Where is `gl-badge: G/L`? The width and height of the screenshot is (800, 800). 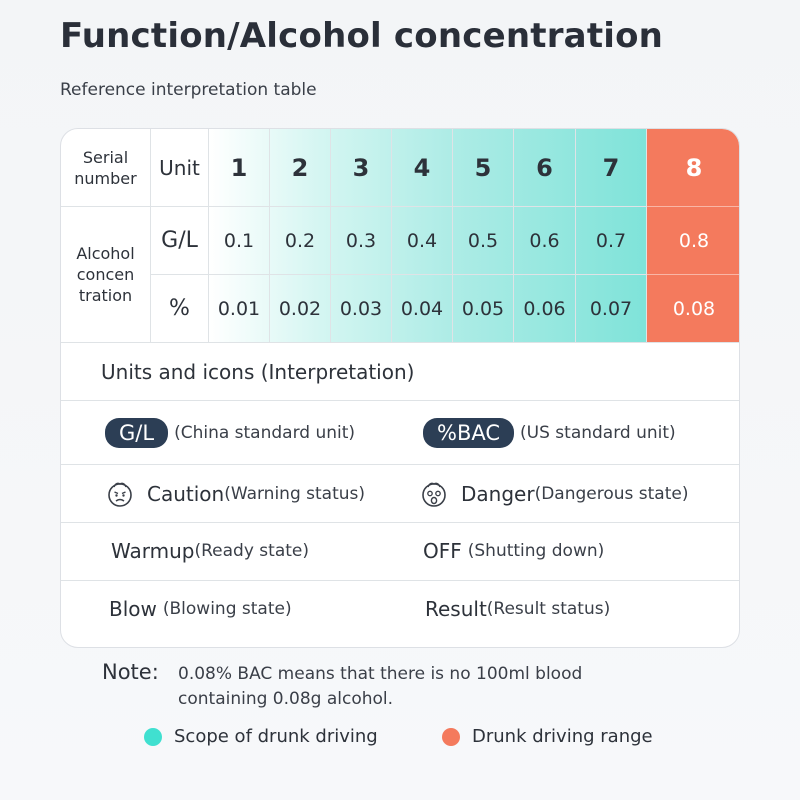 gl-badge: G/L is located at coordinates (137, 433).